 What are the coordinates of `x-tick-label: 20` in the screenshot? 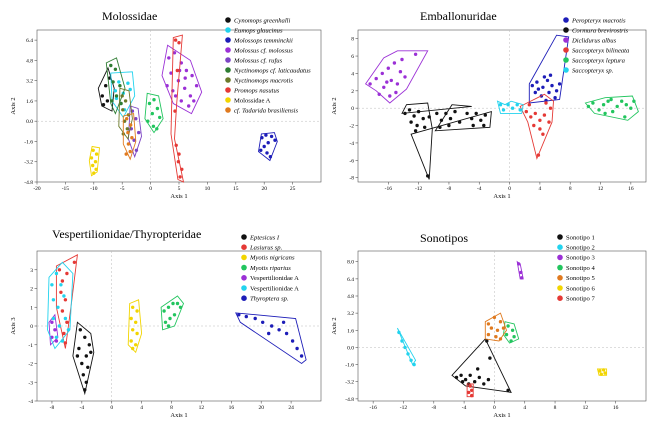 It's located at (264, 189).